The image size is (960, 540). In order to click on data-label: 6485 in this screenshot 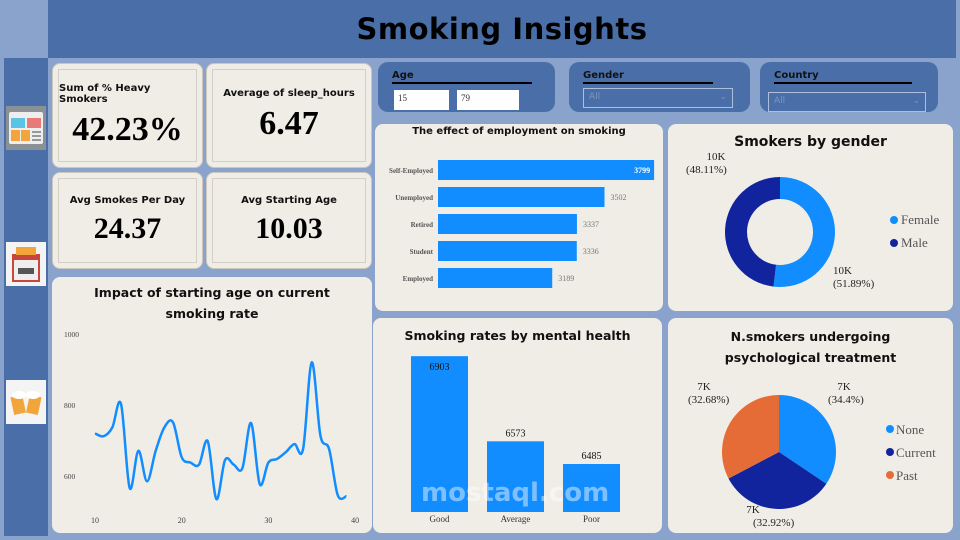, I will do `click(592, 456)`.